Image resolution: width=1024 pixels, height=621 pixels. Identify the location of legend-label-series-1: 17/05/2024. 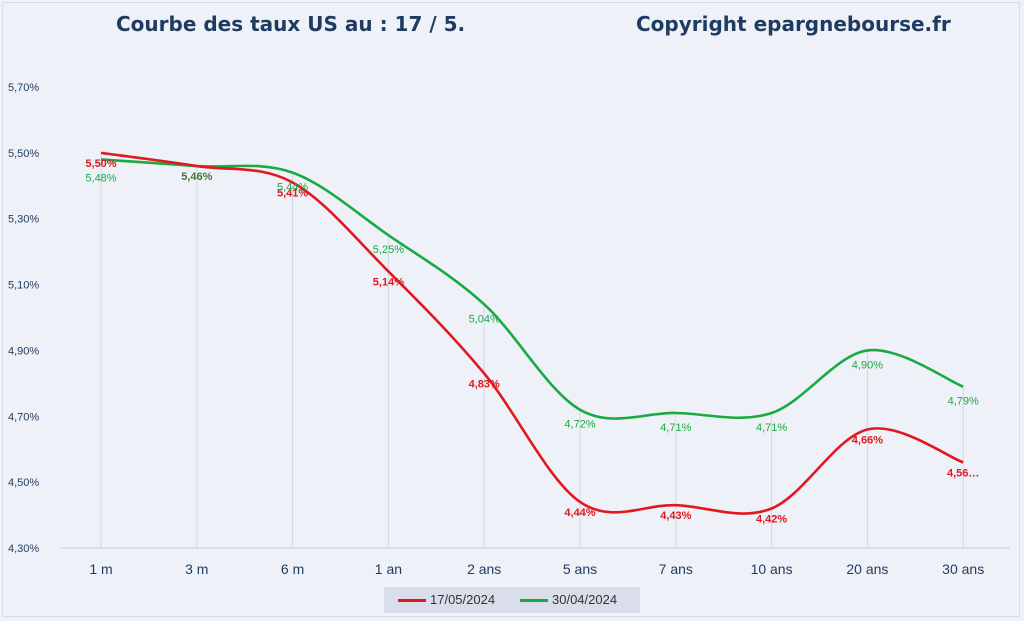
(463, 599).